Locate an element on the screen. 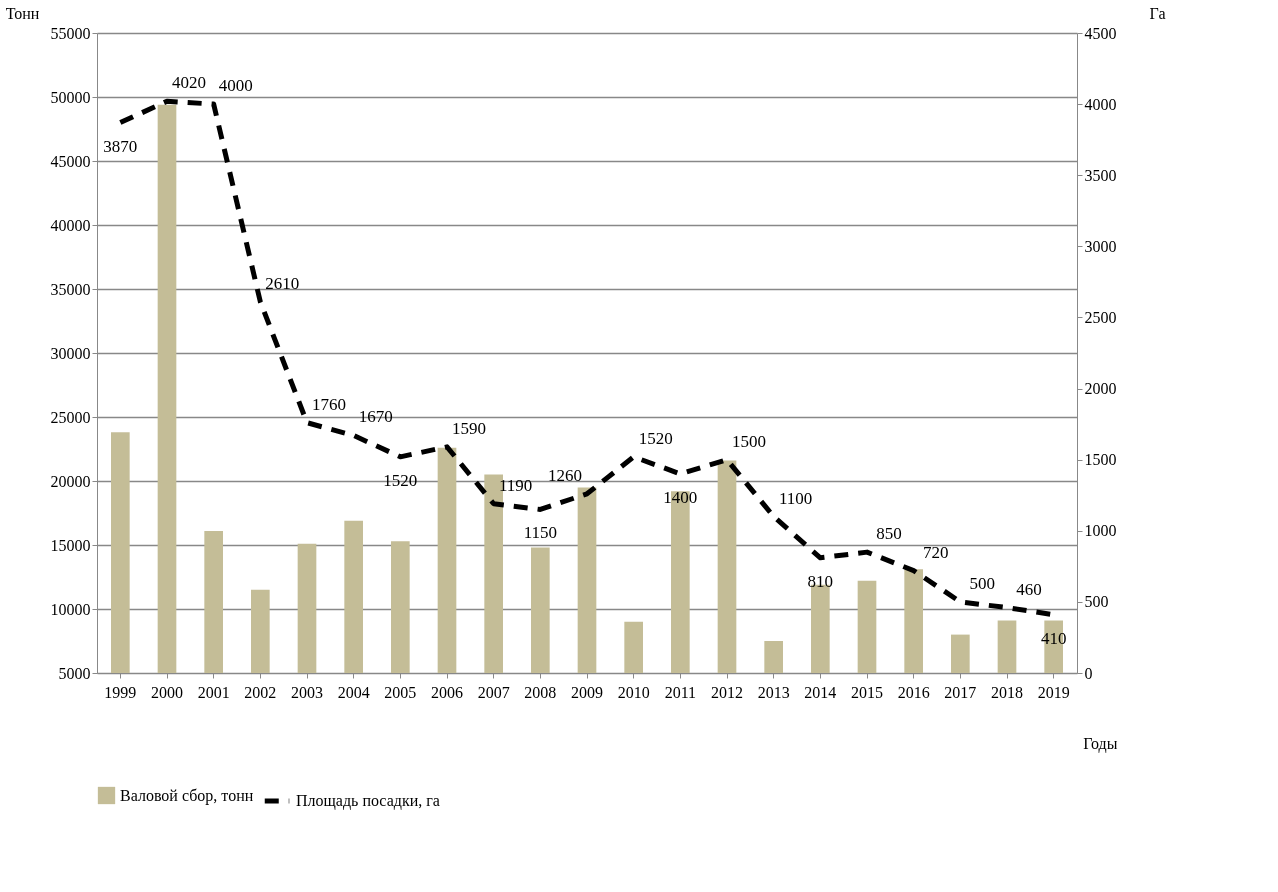  data-label: 1670 is located at coordinates (375, 417).